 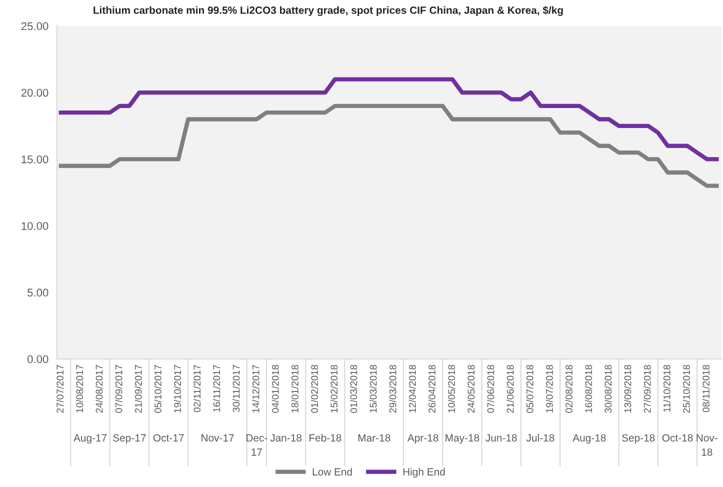 What do you see at coordinates (452, 388) in the screenshot?
I see `x-tick-label: 10/05/2018` at bounding box center [452, 388].